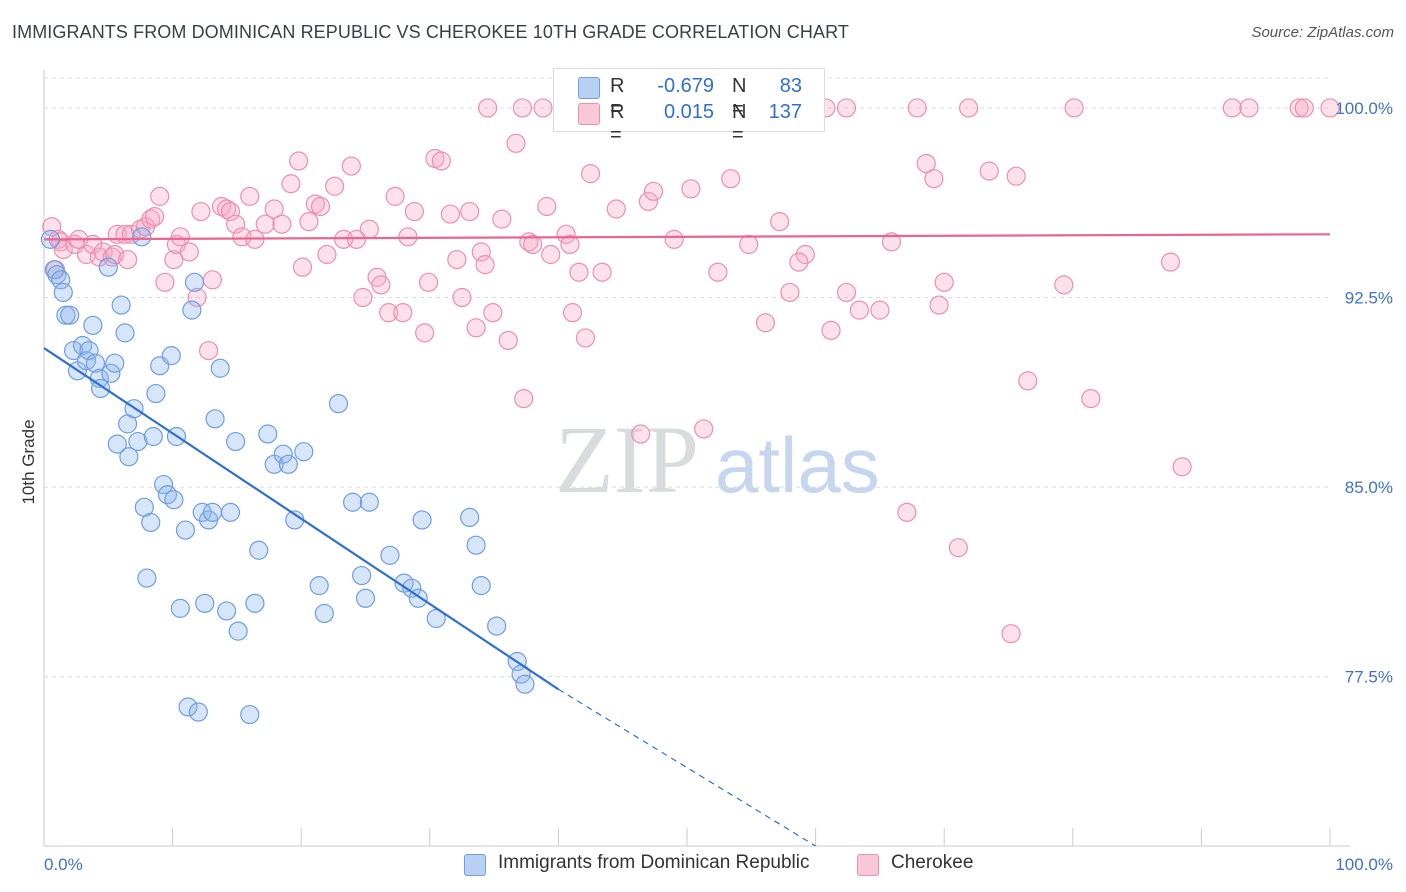 The height and width of the screenshot is (892, 1406). I want to click on x-tick-label: 100.0%, so click(1364, 864).